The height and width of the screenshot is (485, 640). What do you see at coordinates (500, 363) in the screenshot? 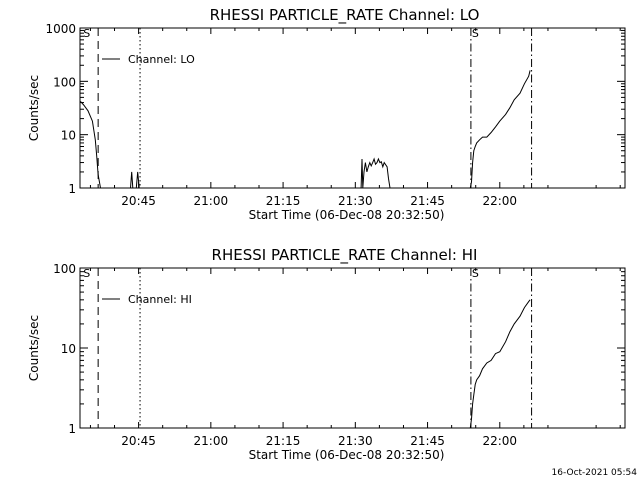
I see `panel2-series-line-segment` at bounding box center [500, 363].